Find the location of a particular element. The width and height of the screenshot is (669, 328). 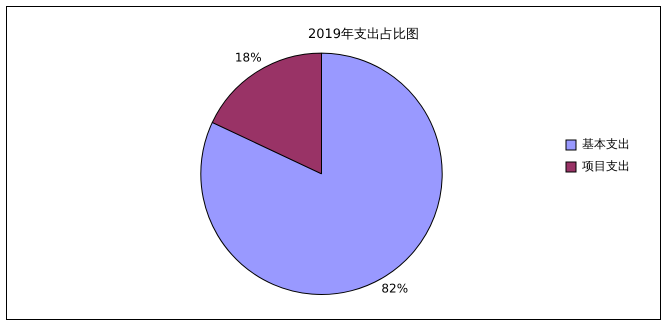

data-label: 82% is located at coordinates (394, 288).